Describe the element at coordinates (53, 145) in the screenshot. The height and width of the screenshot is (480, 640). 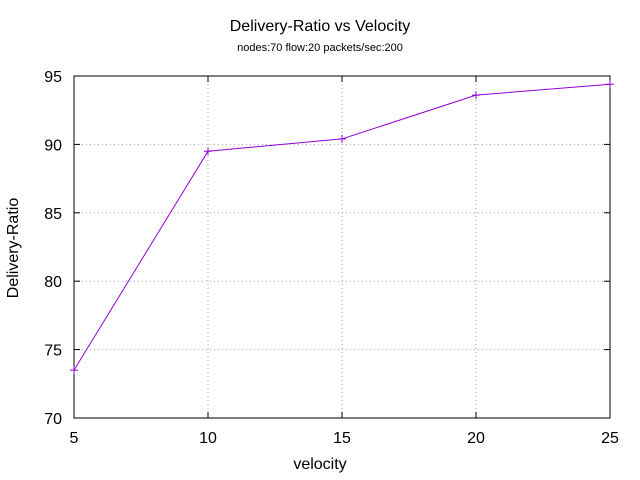
I see `y-tick-label: 90` at that location.